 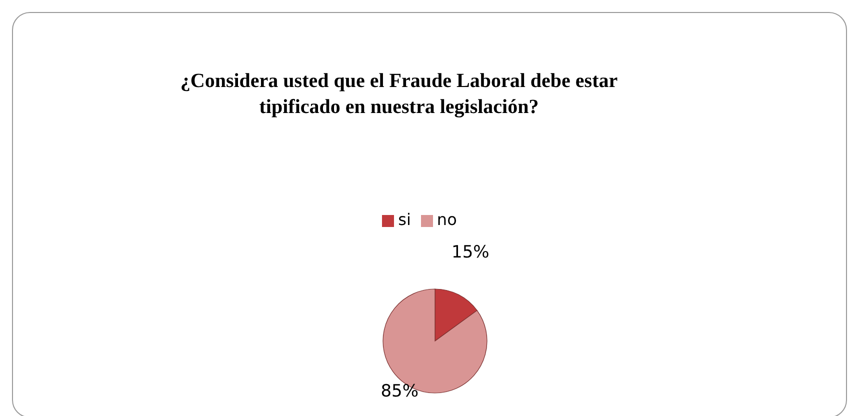 I want to click on legend-label: si, so click(x=404, y=219).